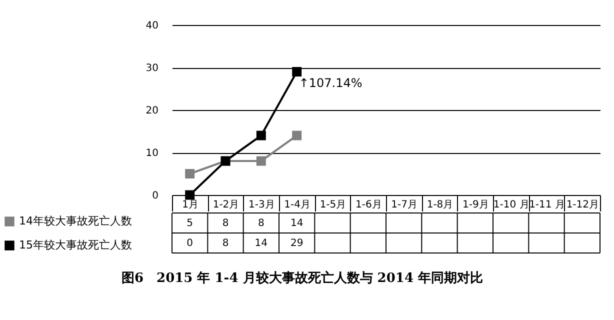 This screenshot has width=614, height=320. Describe the element at coordinates (190, 223) in the screenshot. I see `data-label: 5` at that location.